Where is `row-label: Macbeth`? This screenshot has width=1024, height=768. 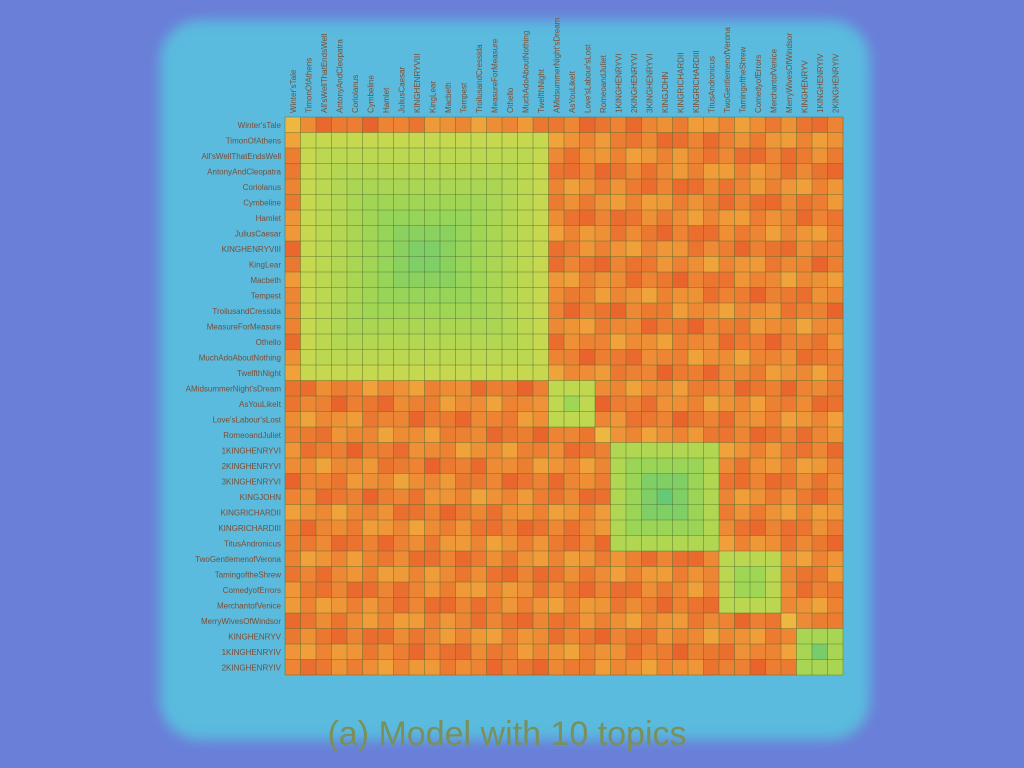 row-label: Macbeth is located at coordinates (265, 280).